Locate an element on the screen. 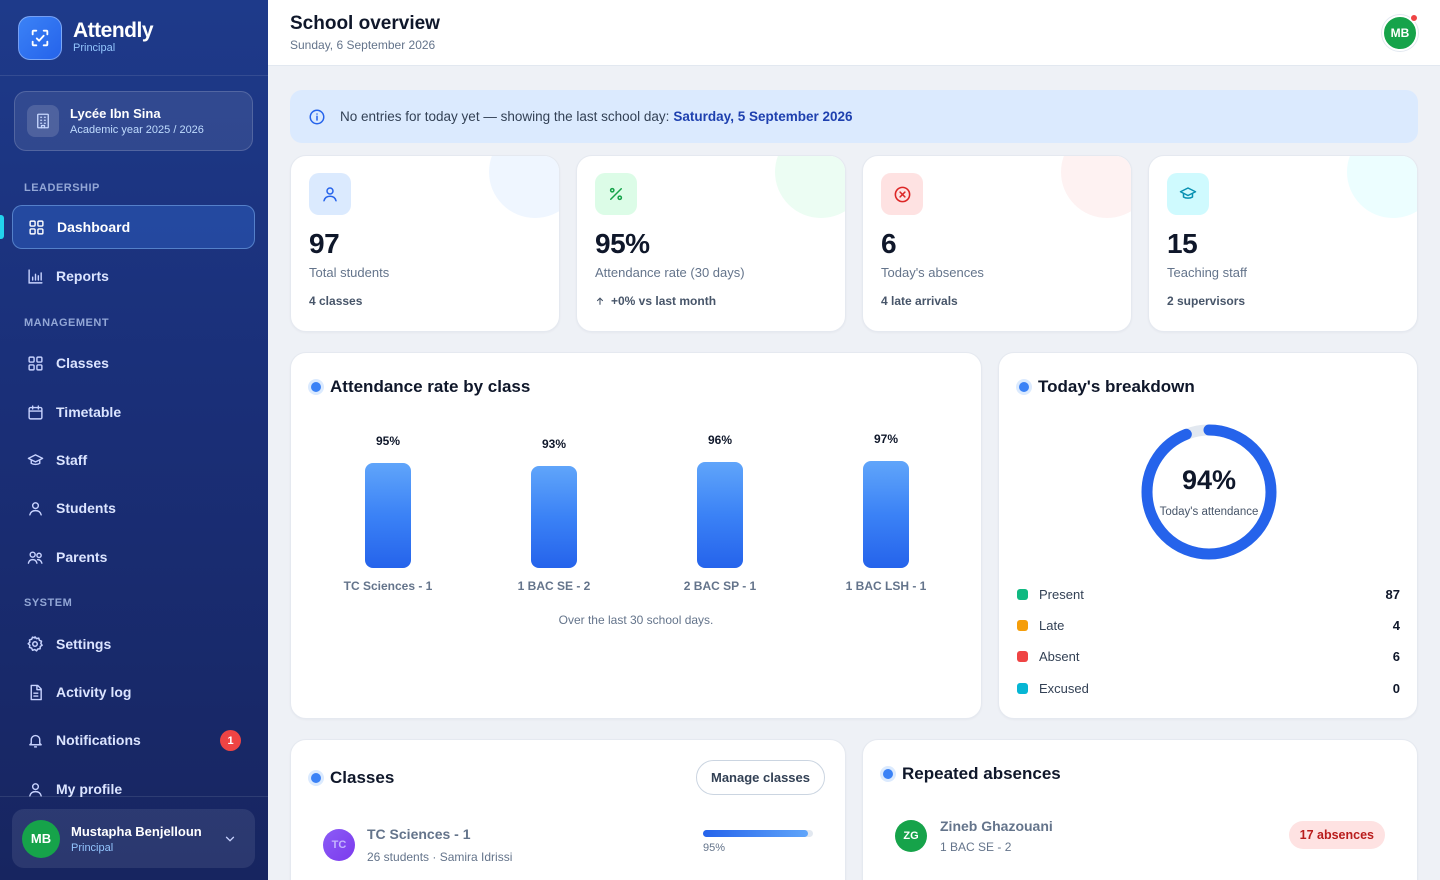 Image resolution: width=1440 pixels, height=880 pixels. banner-date: Saturday, 5 September 2026 is located at coordinates (763, 116).